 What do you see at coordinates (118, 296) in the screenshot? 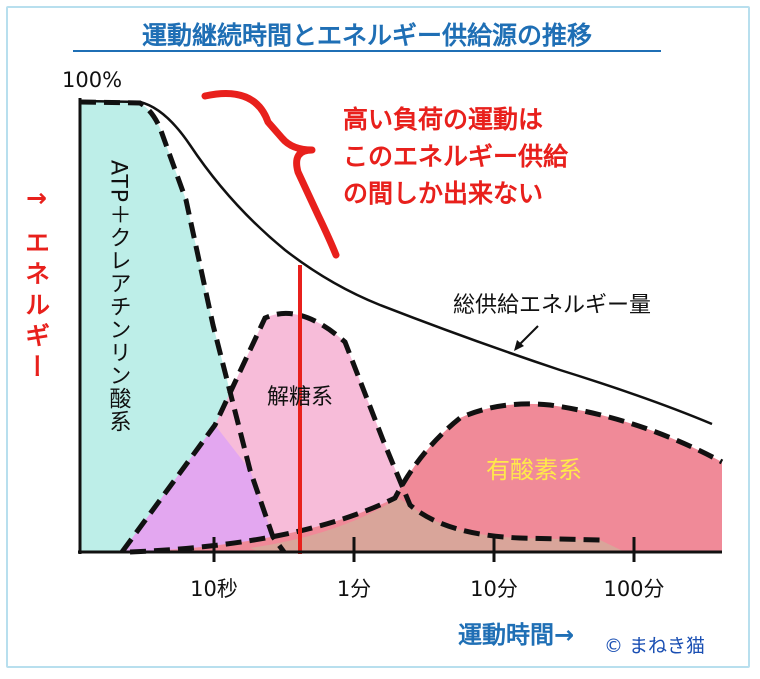
I see `label-atp-cp: ATP＋クレアチンリン酸系` at bounding box center [118, 296].